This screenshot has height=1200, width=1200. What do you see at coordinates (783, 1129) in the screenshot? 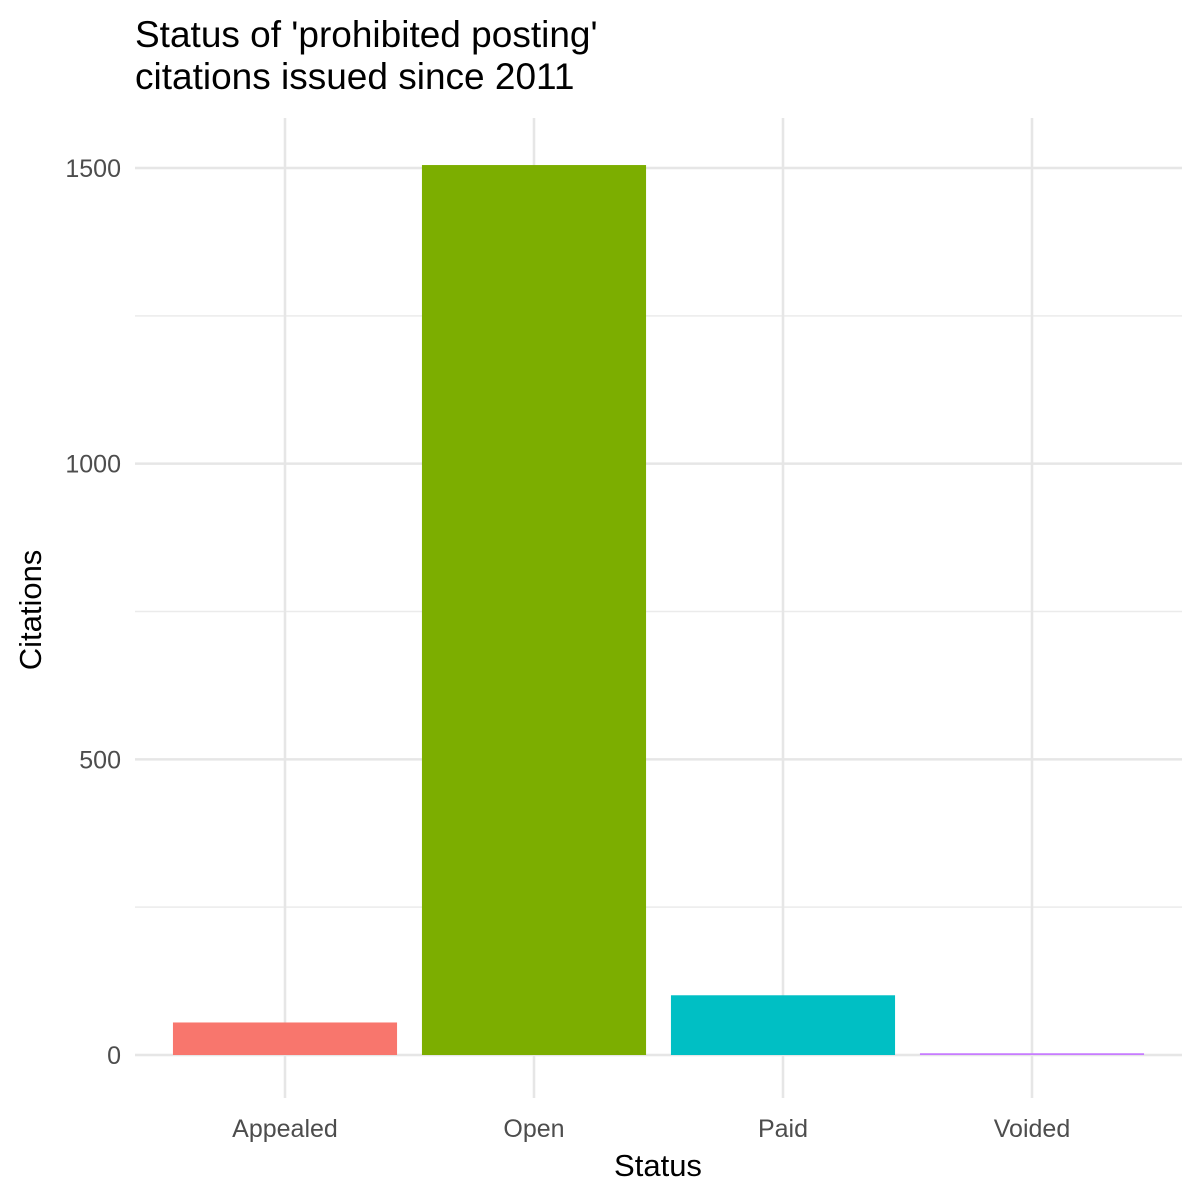
I see `x-tick-label: Paid` at bounding box center [783, 1129].